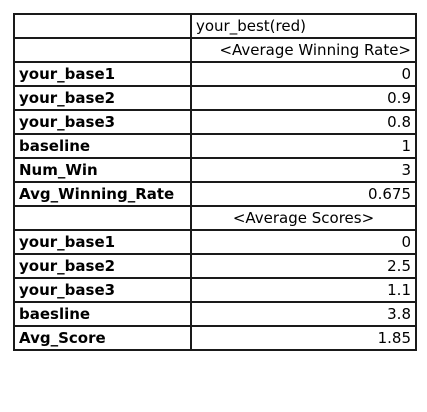 The image size is (427, 412). I want to click on row-value: 2.5, so click(303, 266).